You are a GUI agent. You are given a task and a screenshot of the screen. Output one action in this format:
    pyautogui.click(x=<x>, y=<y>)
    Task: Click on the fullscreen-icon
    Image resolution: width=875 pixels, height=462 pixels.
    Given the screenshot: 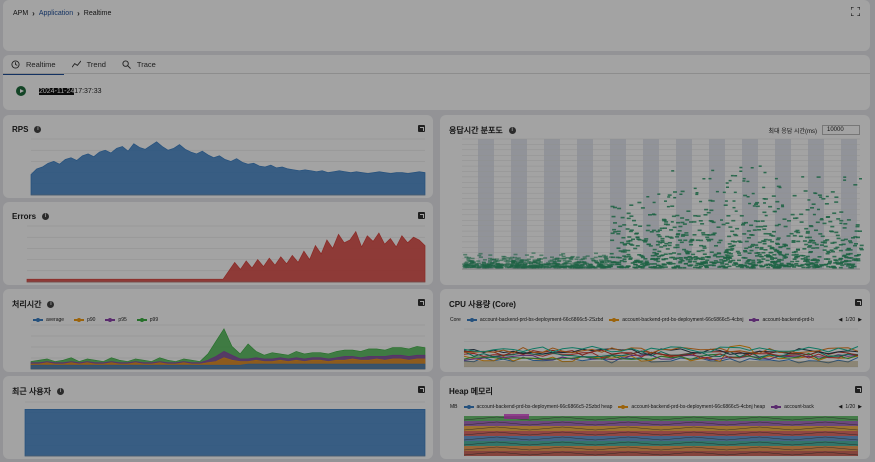 What is the action you would take?
    pyautogui.click(x=855, y=11)
    